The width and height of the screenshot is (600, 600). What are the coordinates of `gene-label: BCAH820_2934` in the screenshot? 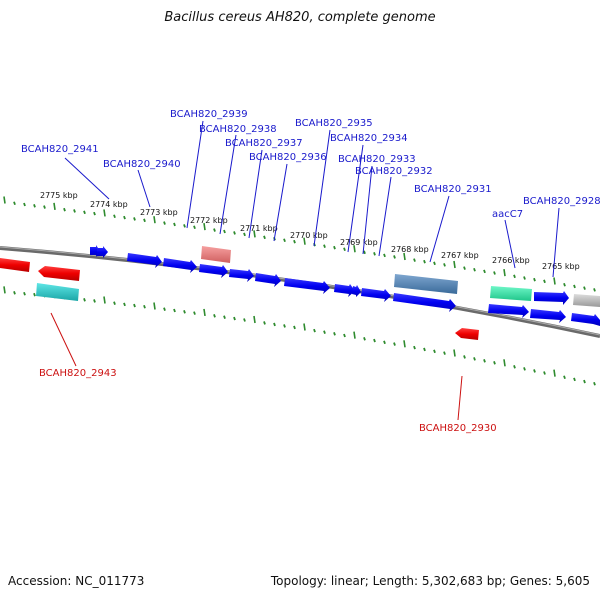 It's located at (369, 138).